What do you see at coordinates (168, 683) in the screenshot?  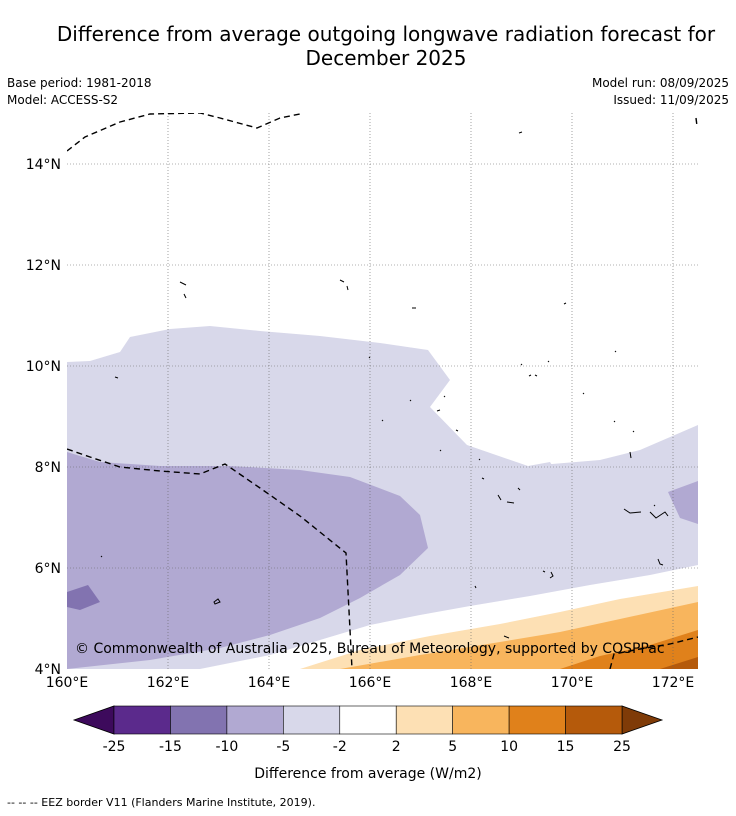 I see `lon-tick-label: 162°E` at bounding box center [168, 683].